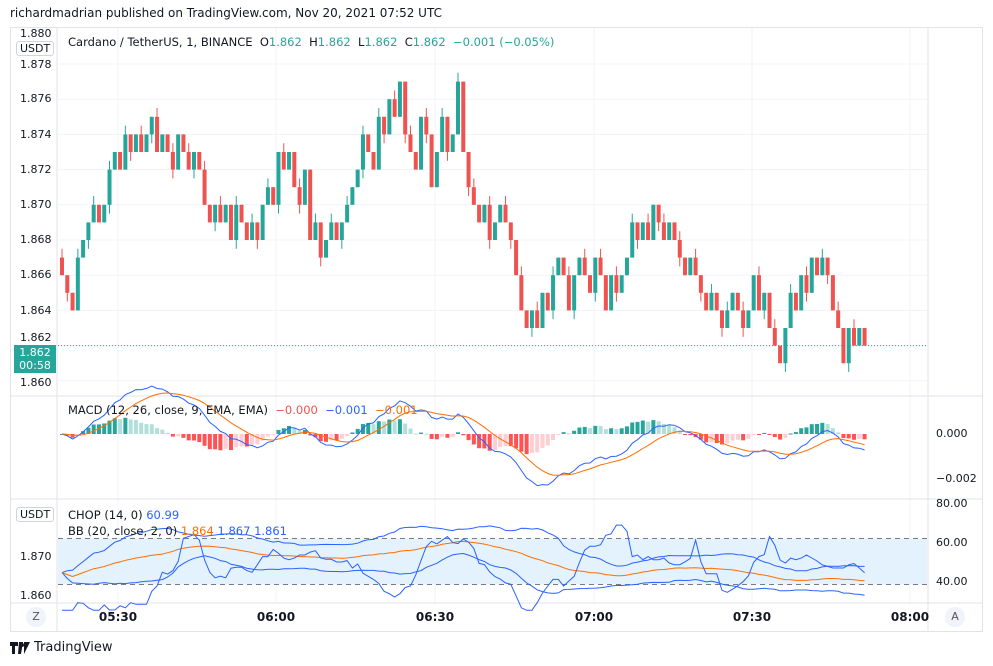  I want to click on auto-scale-button: A, so click(955, 617).